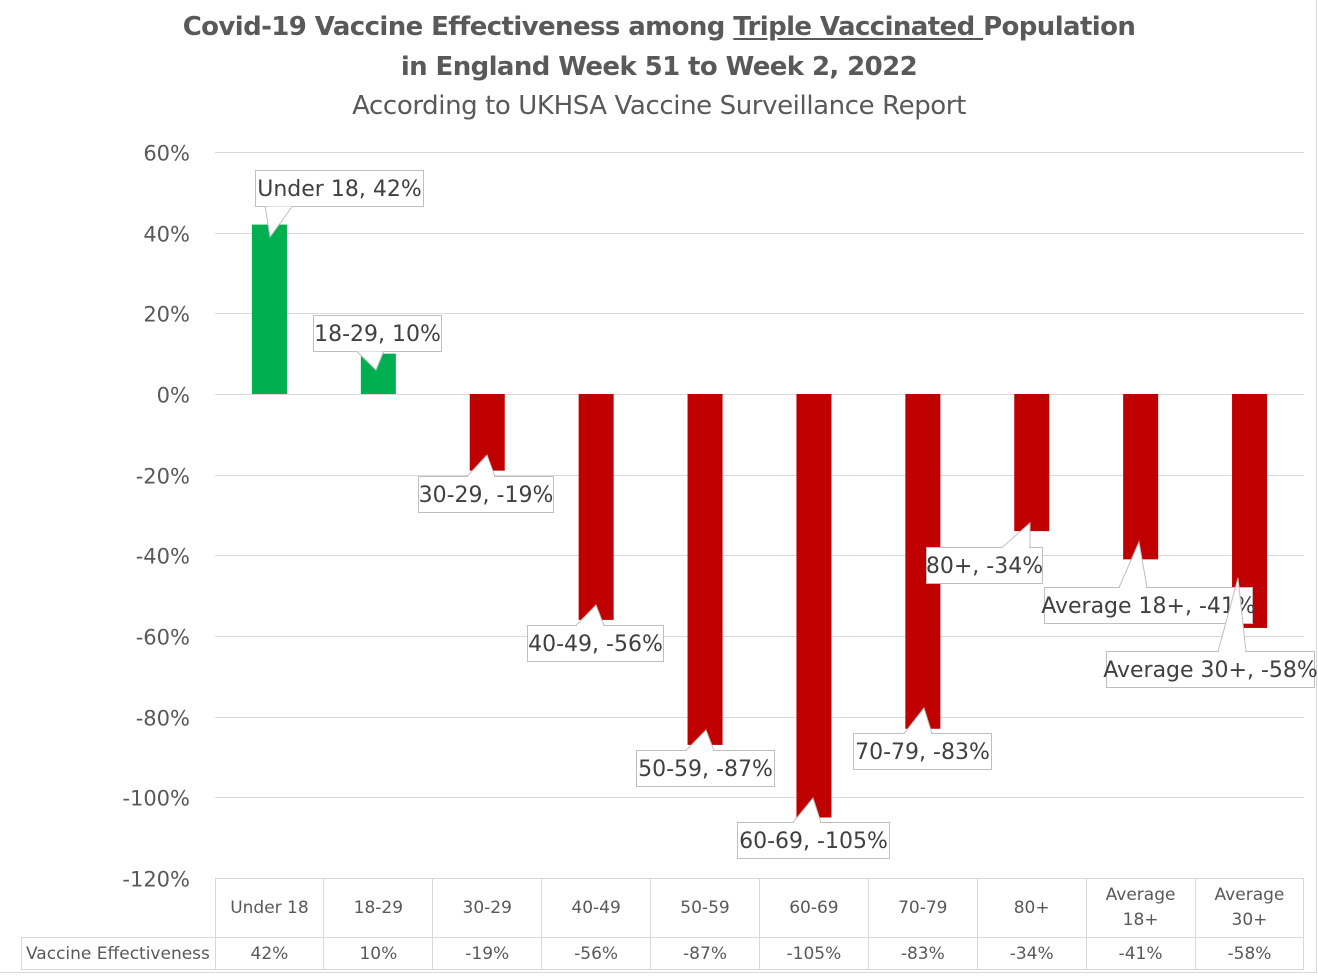 The height and width of the screenshot is (976, 1318). What do you see at coordinates (1210, 632) in the screenshot?
I see `data-label-callout: Average 30+, -58%` at bounding box center [1210, 632].